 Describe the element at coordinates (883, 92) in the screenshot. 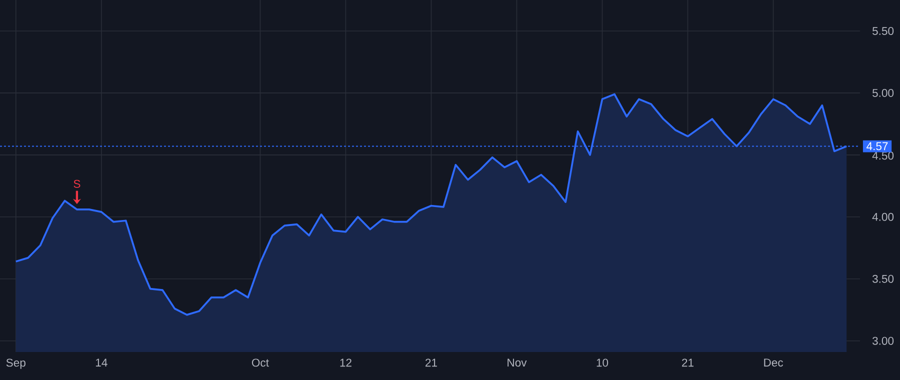

I see `y-tick-label: 5.00` at that location.